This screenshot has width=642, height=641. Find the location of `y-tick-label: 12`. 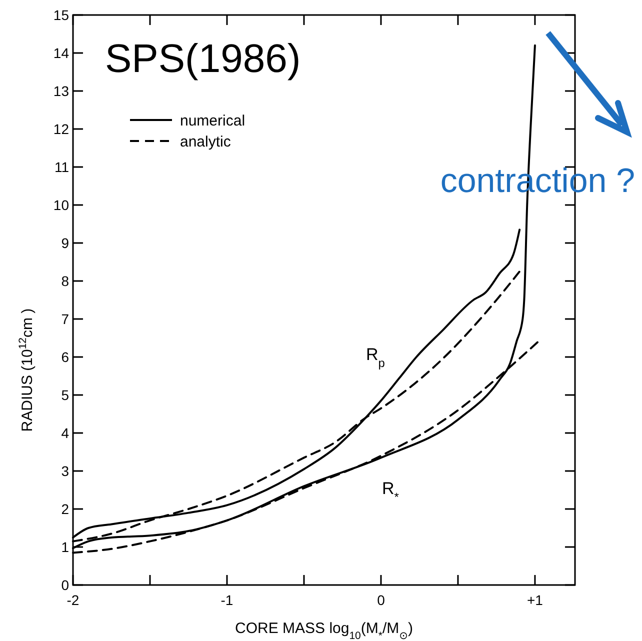

y-tick-label: 12 is located at coordinates (61, 128).